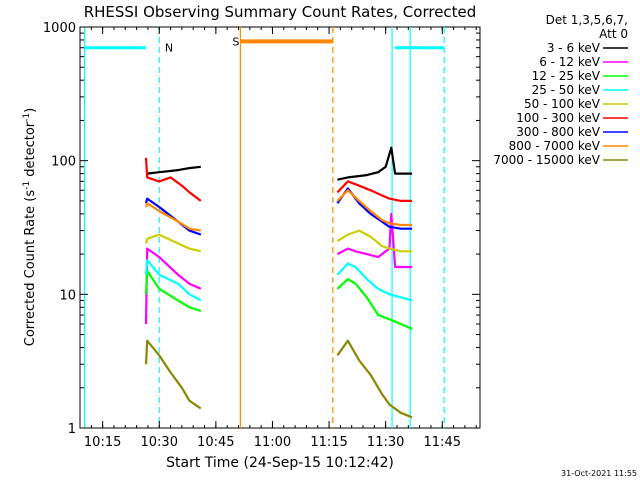 Image resolution: width=640 pixels, height=480 pixels. What do you see at coordinates (27, 117) in the screenshot?
I see `y-axis-label-sup2: -1` at bounding box center [27, 117].